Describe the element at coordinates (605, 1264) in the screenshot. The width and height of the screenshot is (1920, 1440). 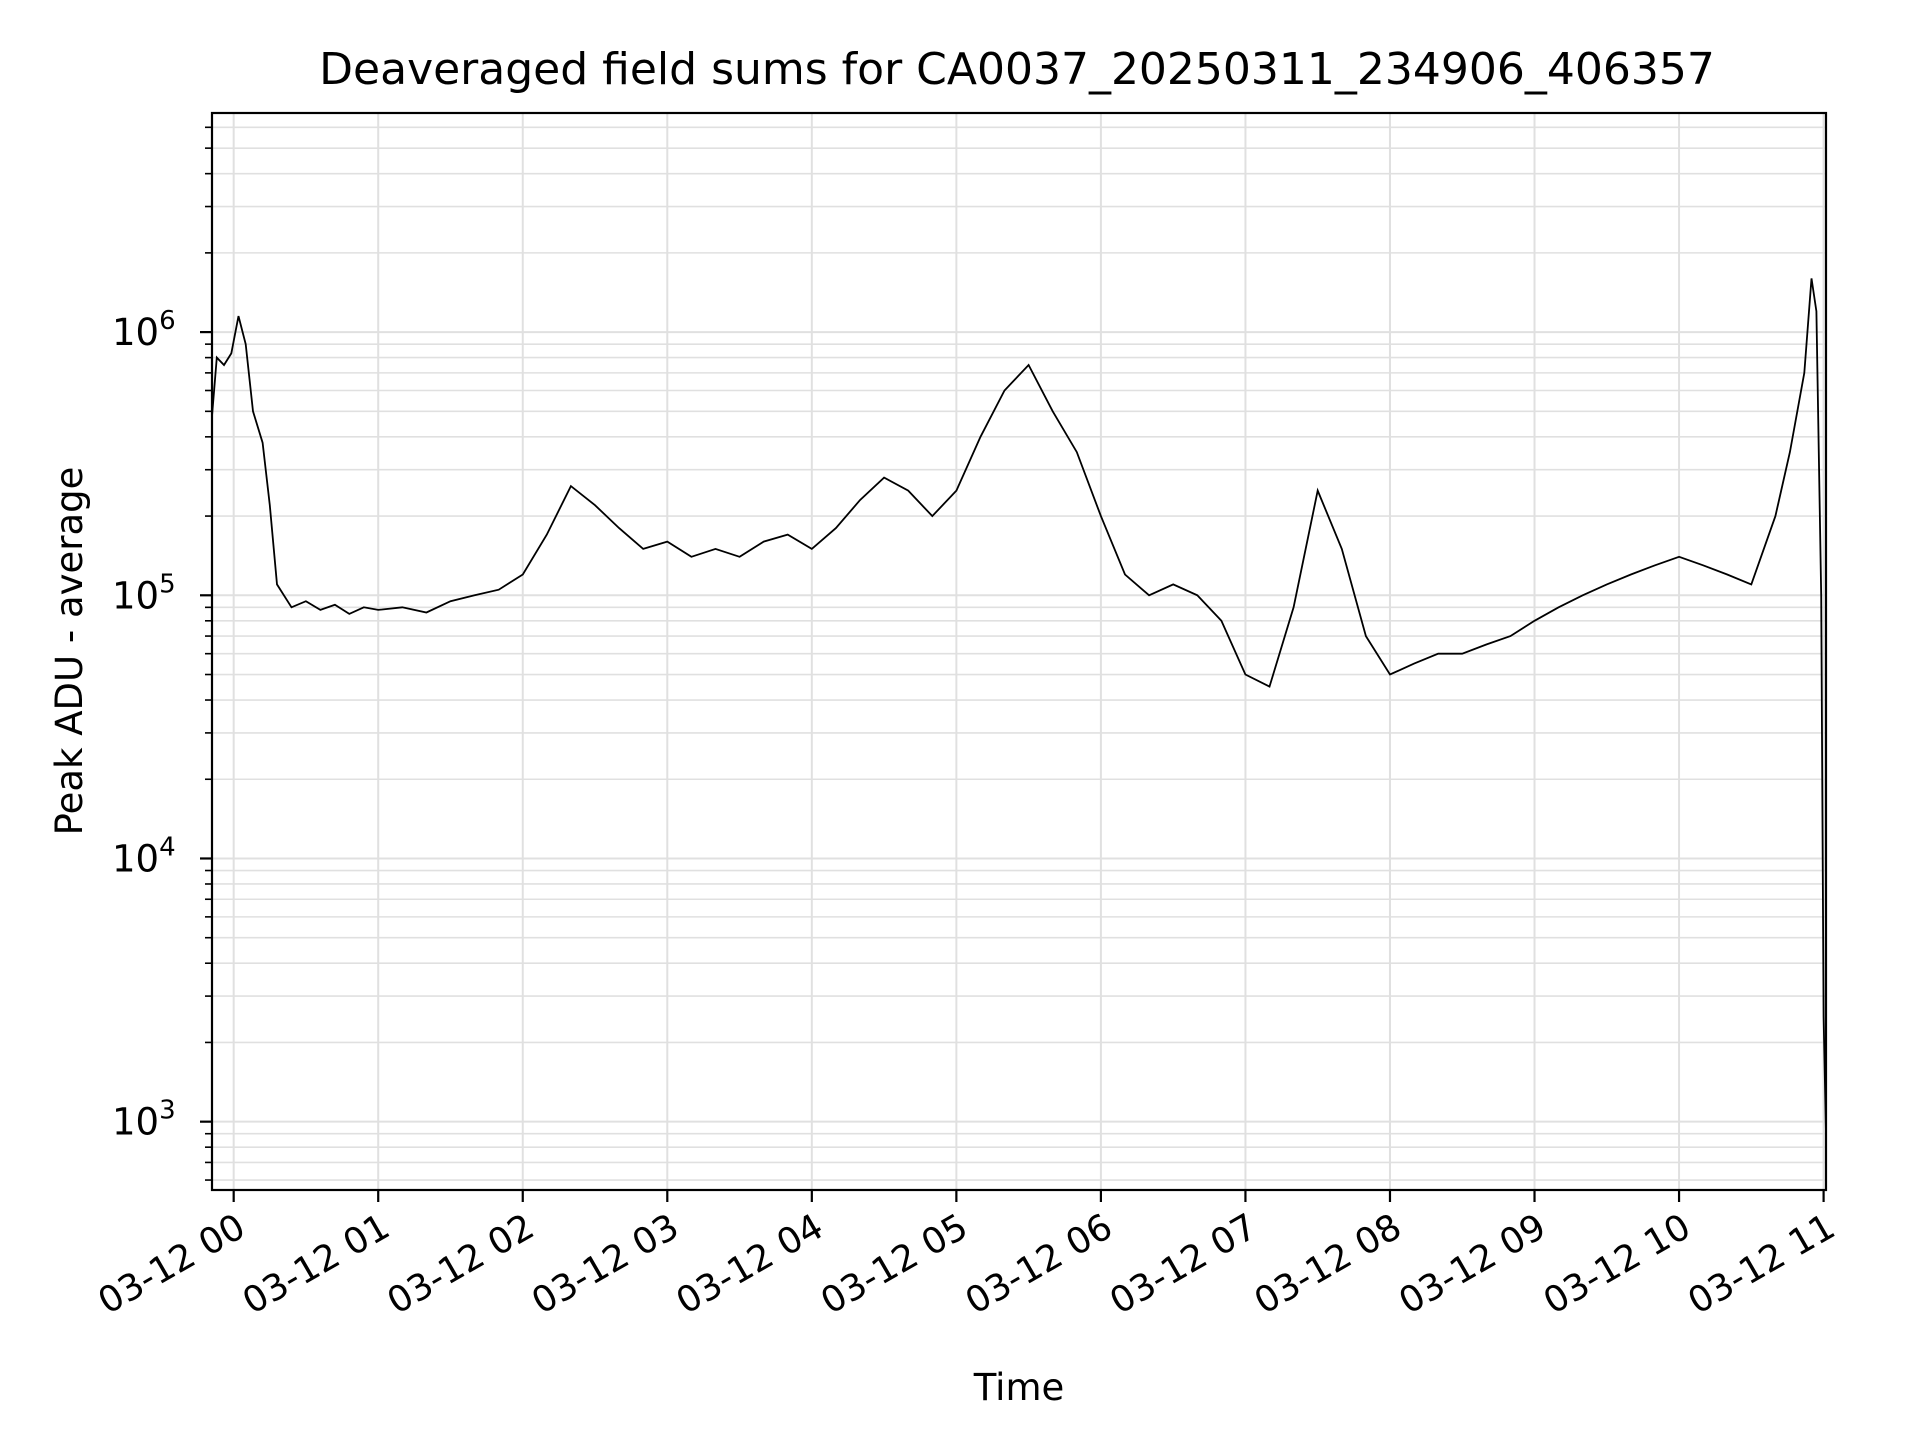
I see `x-tick-label: 03-12 03` at that location.